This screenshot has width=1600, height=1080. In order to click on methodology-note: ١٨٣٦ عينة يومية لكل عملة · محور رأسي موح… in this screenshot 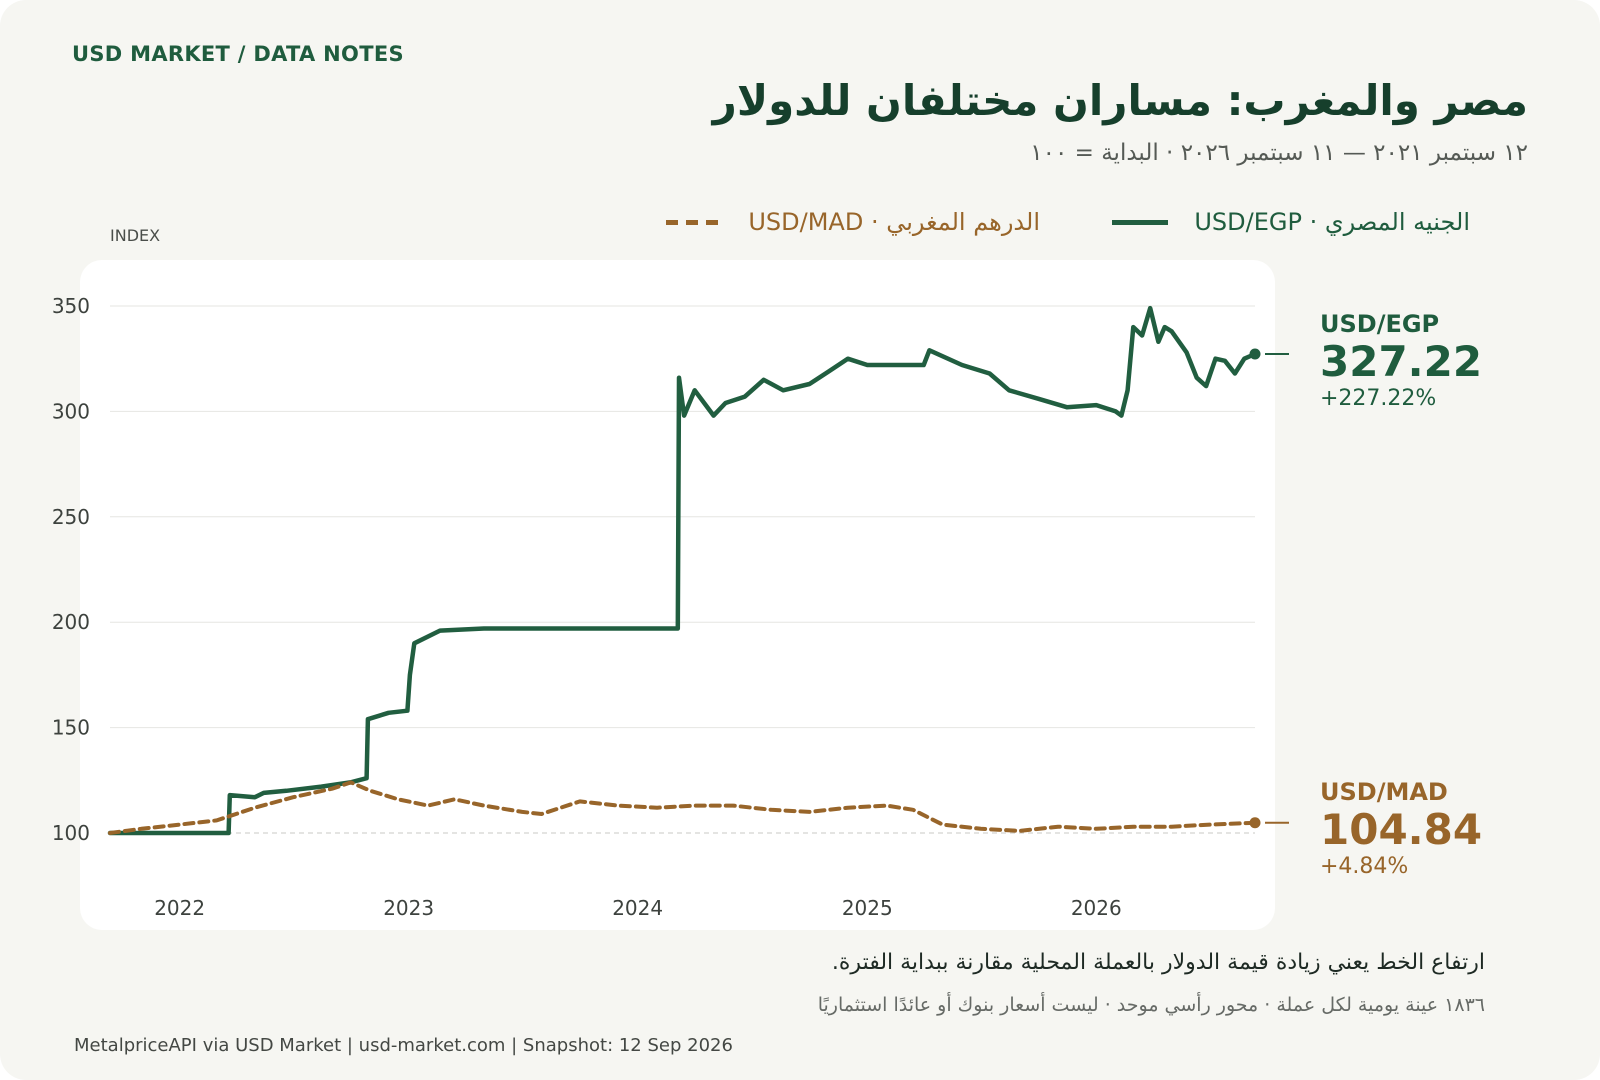, I will do `click(1151, 1005)`.